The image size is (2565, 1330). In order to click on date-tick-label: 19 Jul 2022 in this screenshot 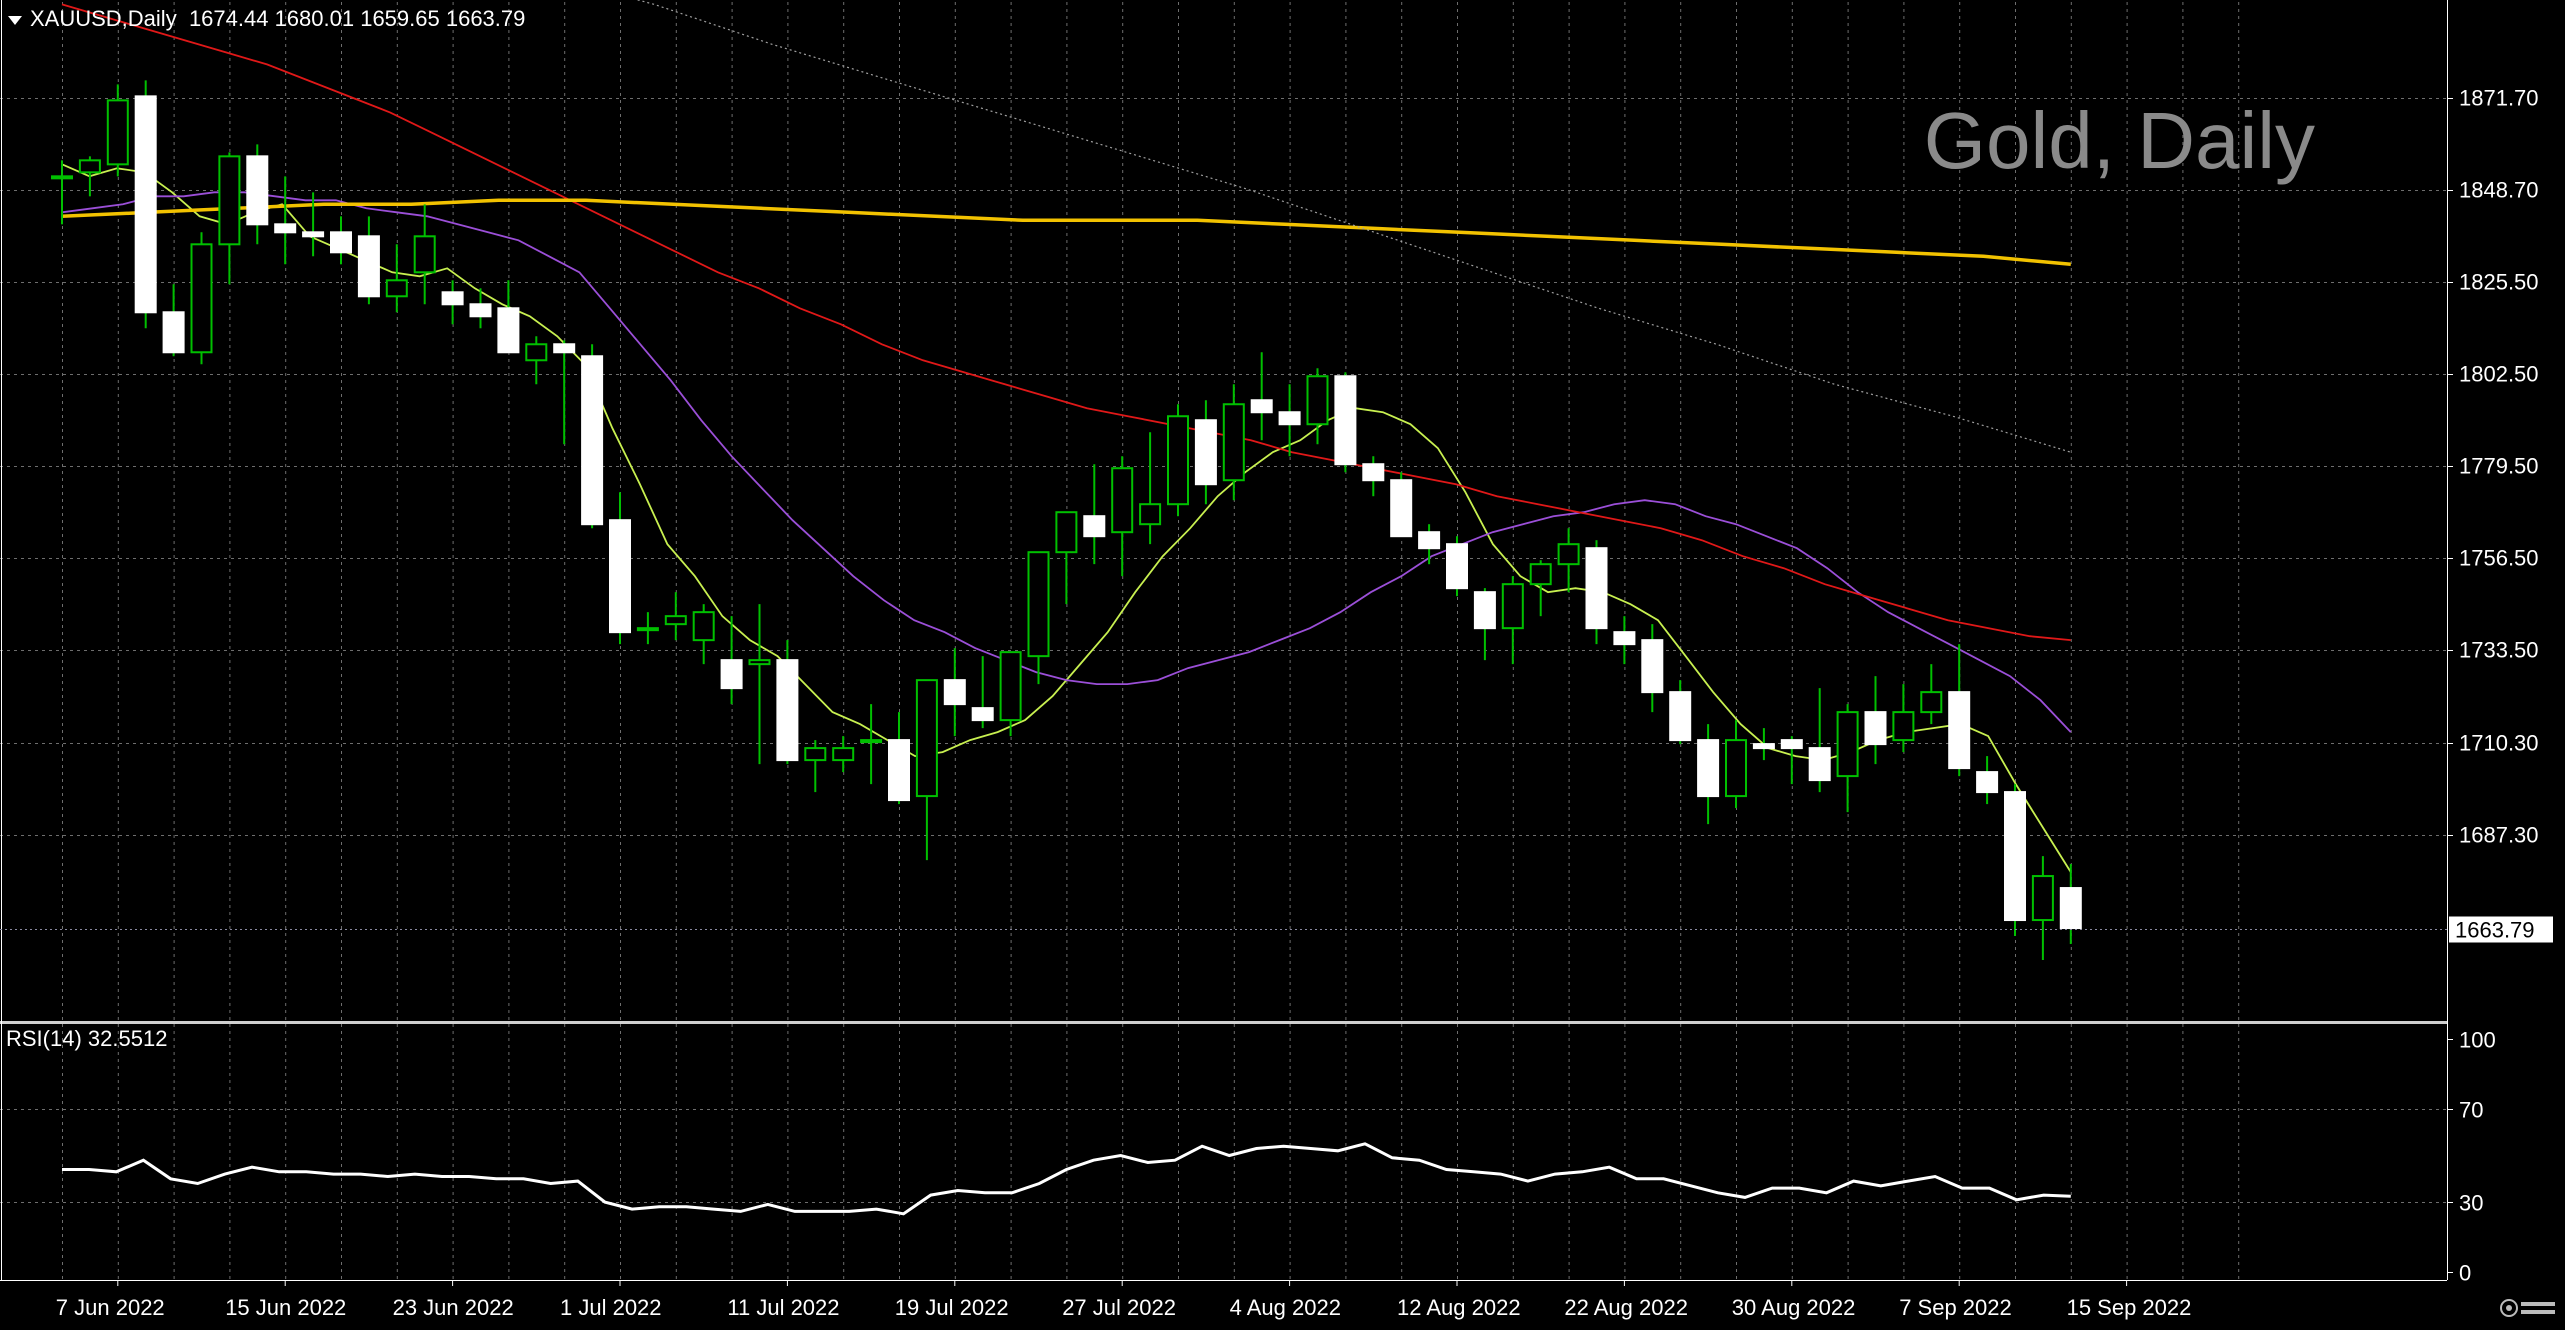, I will do `click(952, 1307)`.